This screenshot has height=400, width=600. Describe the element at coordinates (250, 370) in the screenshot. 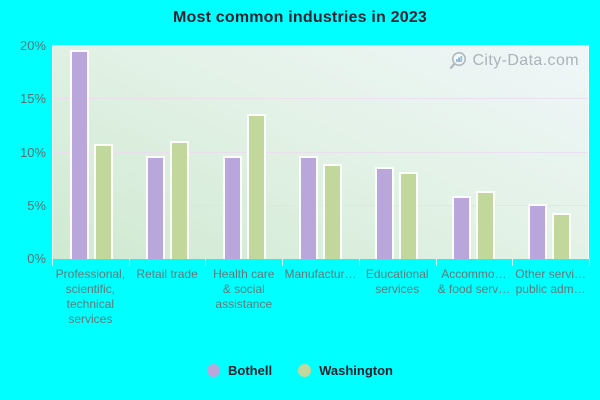

I see `legend-label: Bothell` at that location.